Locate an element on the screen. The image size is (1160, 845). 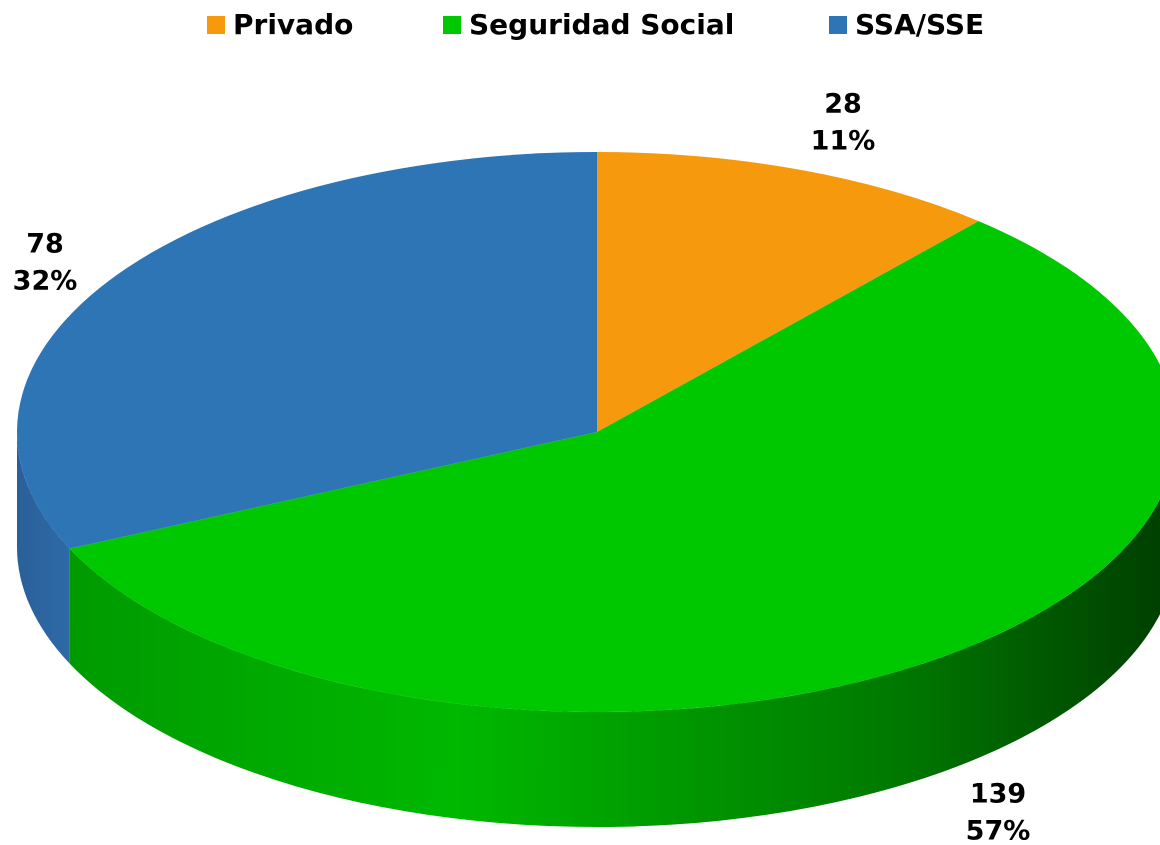
slice is located at coordinates (788, 292).